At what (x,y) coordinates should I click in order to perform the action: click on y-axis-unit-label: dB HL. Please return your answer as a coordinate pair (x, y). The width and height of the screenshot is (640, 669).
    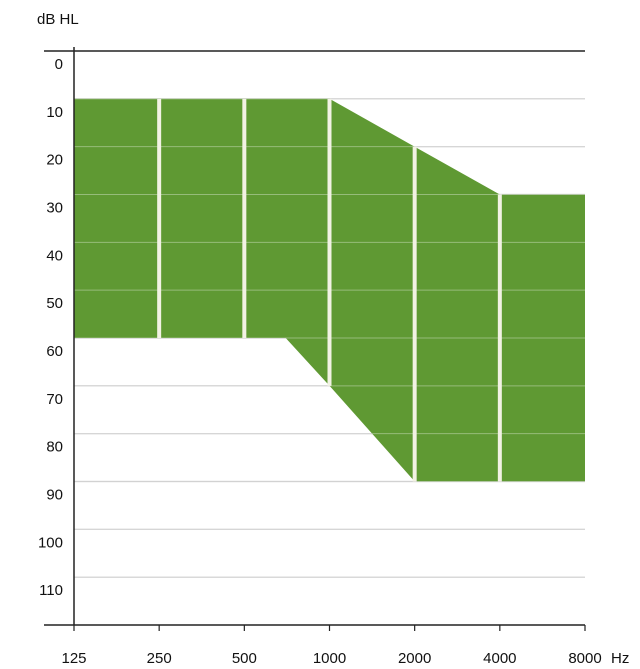
    Looking at the image, I should click on (58, 19).